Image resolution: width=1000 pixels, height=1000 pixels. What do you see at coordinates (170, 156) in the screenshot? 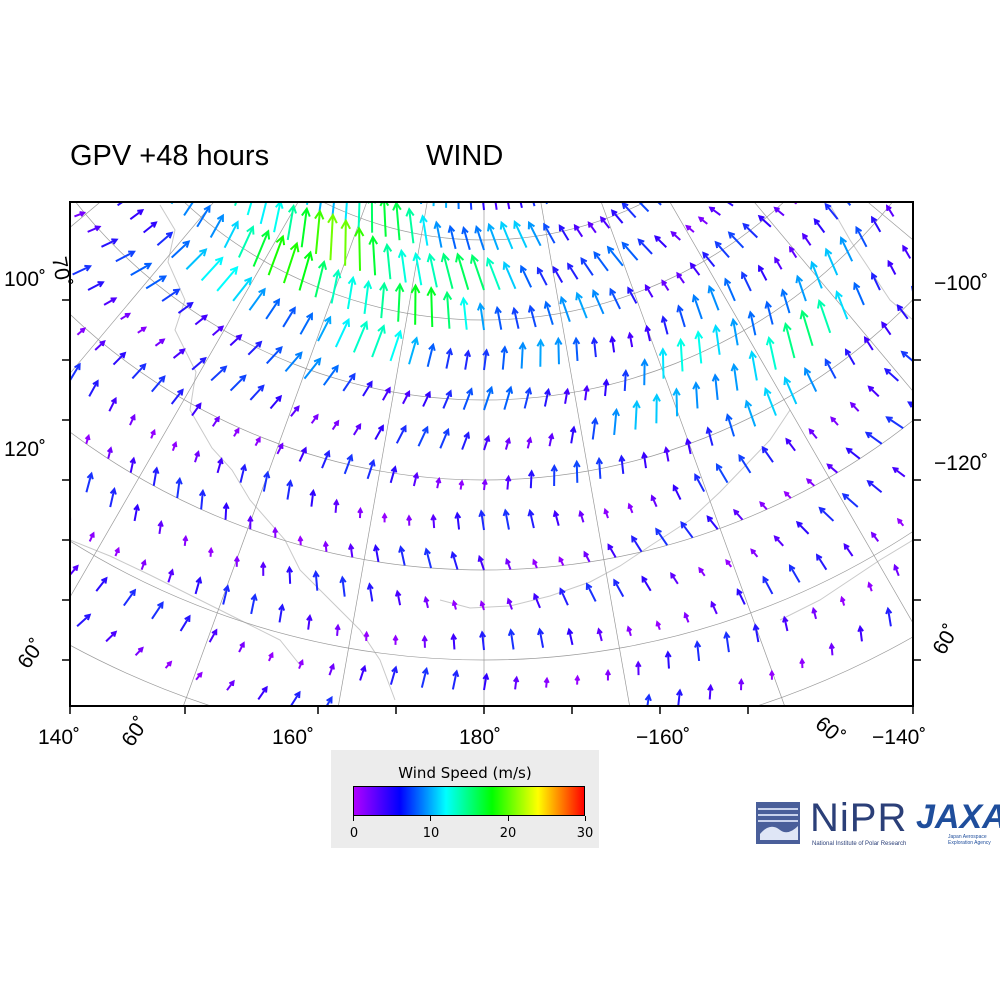
I see `map-title: GPV +48 hours` at bounding box center [170, 156].